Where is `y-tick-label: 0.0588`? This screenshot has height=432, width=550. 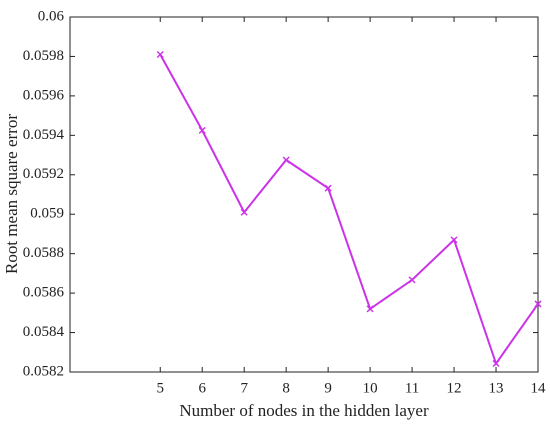
y-tick-label: 0.0588 is located at coordinates (43, 253).